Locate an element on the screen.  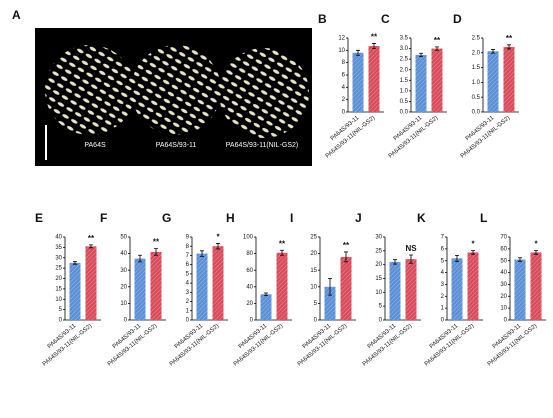
y-tick-label: 3.0 is located at coordinates (404, 49).